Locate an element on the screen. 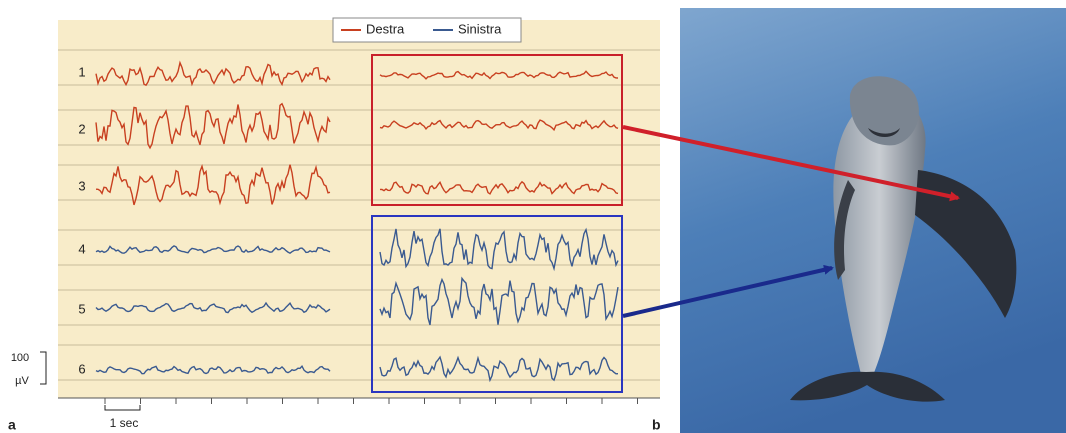 The height and width of the screenshot is (433, 1066). scale-amplitude: 100 is located at coordinates (20, 358).